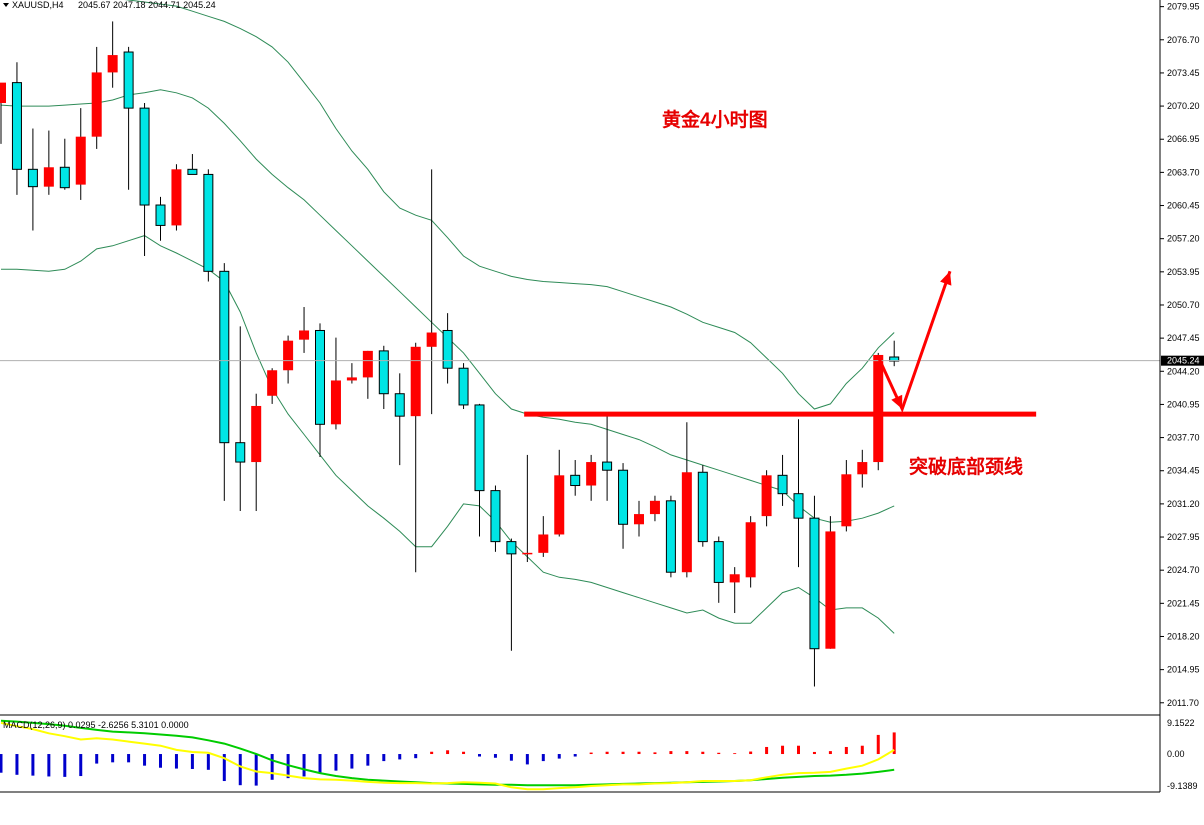 This screenshot has height=825, width=1204. What do you see at coordinates (447, 756) in the screenshot?
I see `macd-main-line` at bounding box center [447, 756].